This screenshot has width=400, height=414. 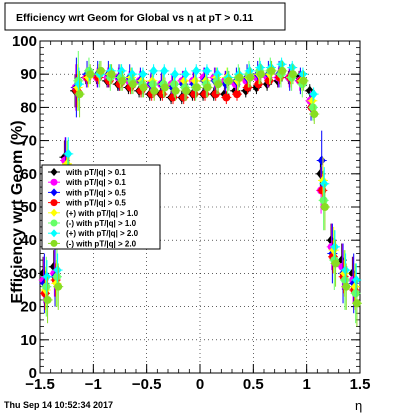 What do you see at coordinates (102, 213) in the screenshot?
I see `legend-label: (+) with pT/|q| > 1.0` at bounding box center [102, 213].